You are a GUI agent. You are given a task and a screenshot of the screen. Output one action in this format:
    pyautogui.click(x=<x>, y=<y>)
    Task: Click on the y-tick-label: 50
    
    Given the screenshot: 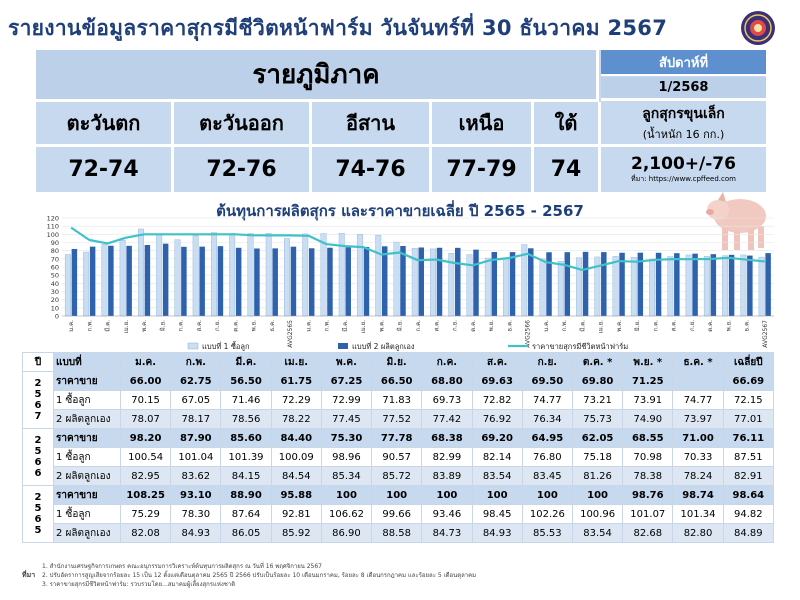 What is the action you would take?
    pyautogui.click(x=55, y=276)
    